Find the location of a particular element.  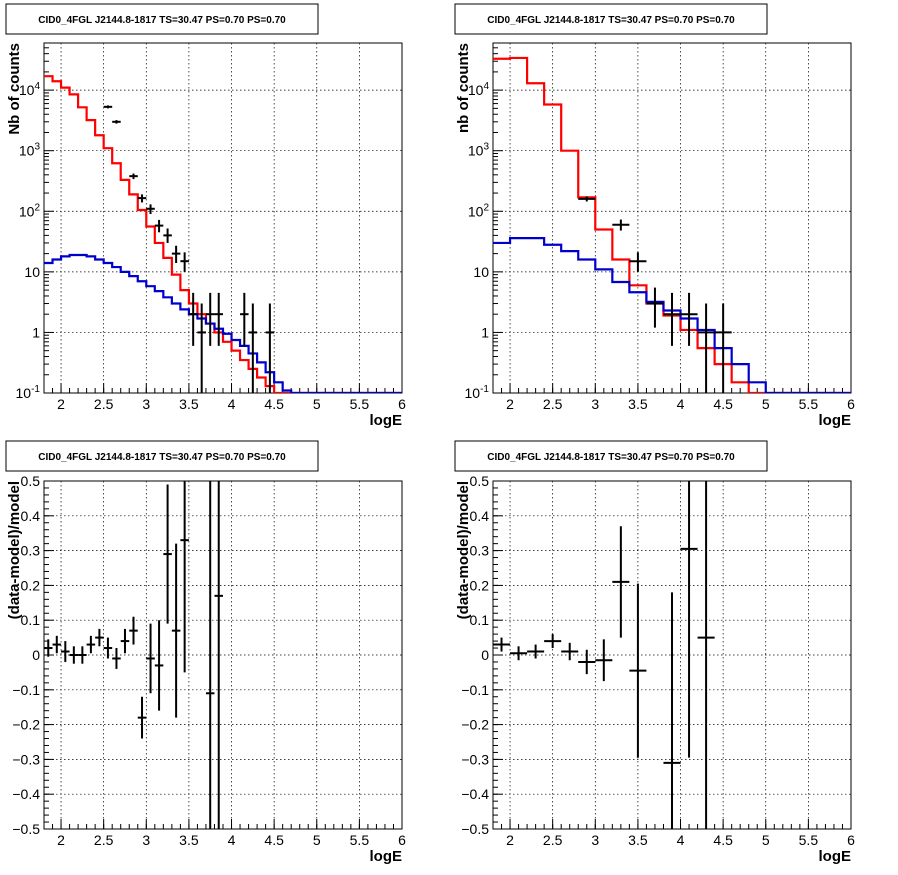

y-axis-label: Nb of counts is located at coordinates (14, 89).